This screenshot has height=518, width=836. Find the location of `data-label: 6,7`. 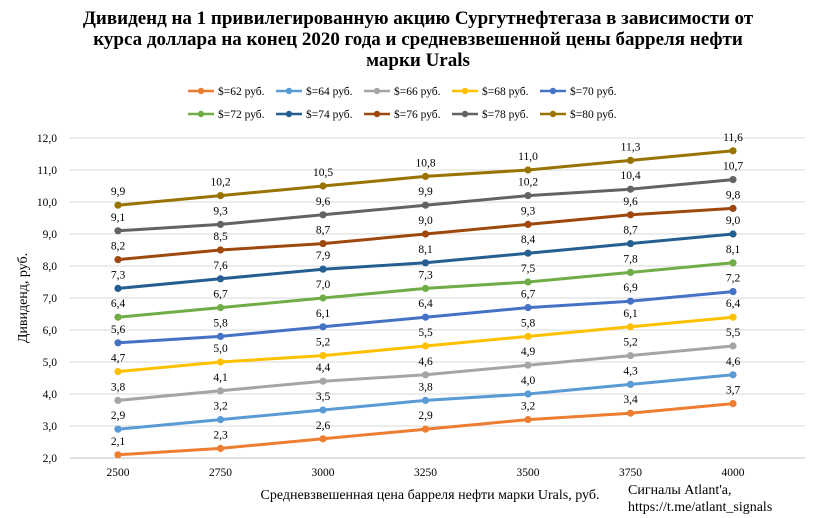

data-label: 6,7 is located at coordinates (528, 295).